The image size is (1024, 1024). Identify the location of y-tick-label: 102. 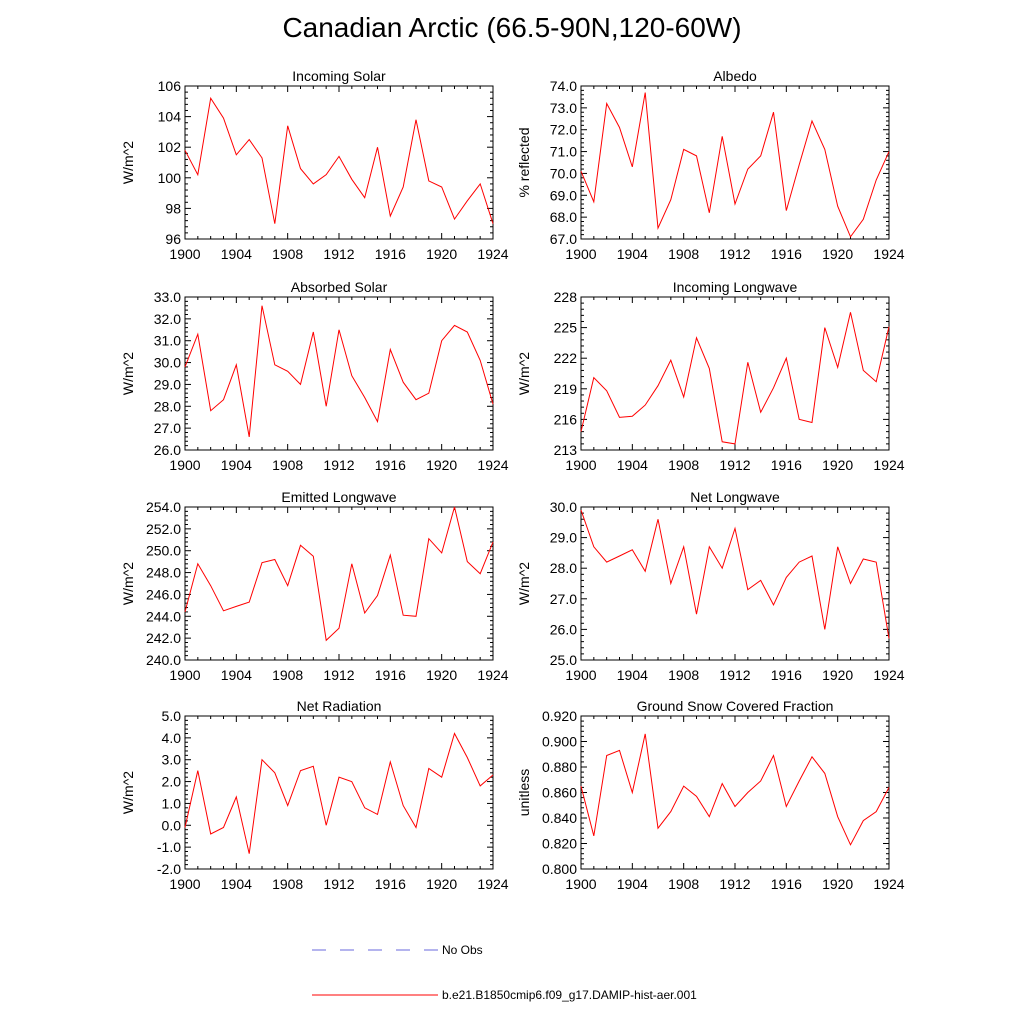
(170, 147).